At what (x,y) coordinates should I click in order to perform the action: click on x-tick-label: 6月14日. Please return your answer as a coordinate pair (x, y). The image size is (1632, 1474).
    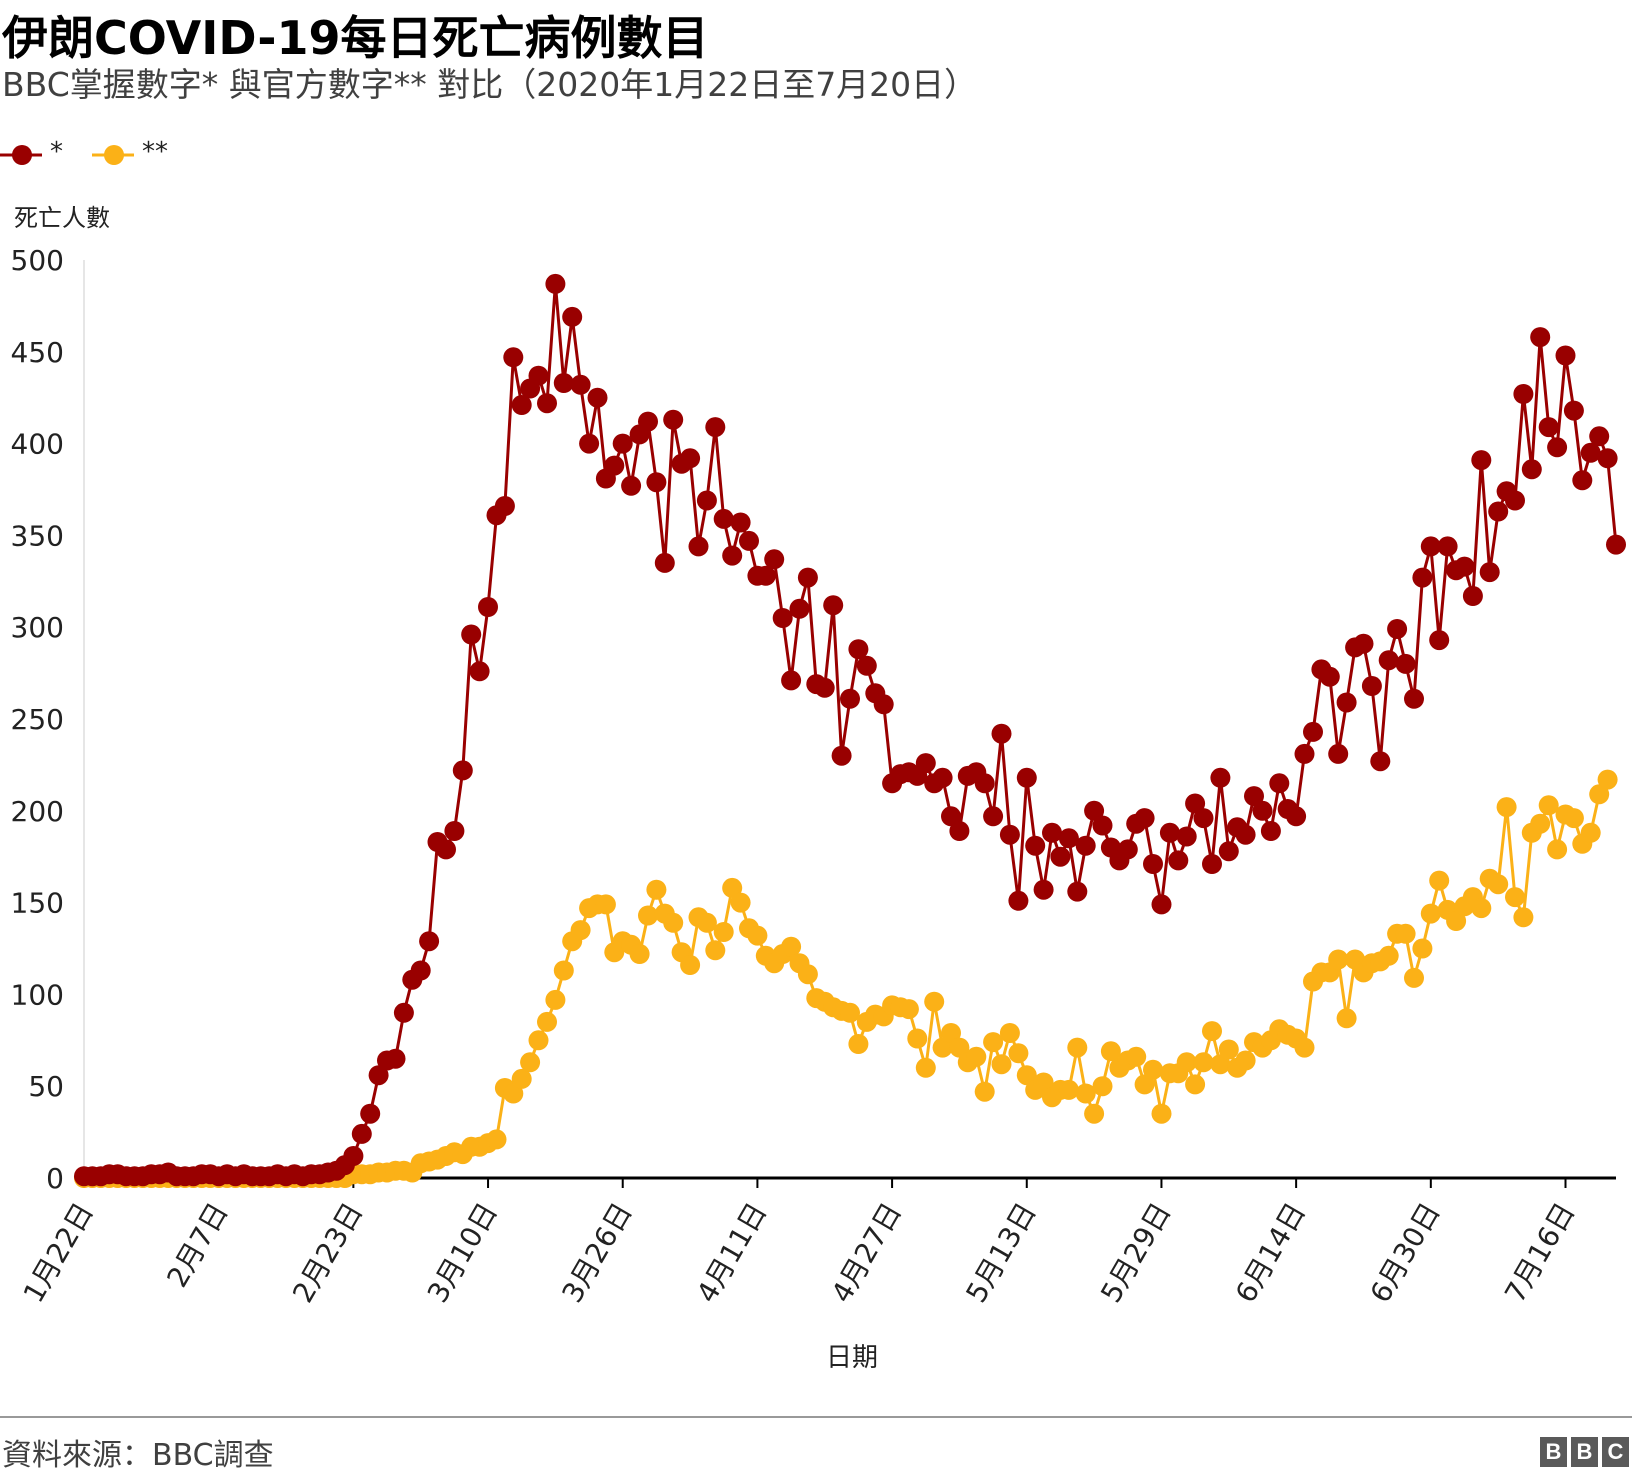
    Looking at the image, I should click on (1270, 1252).